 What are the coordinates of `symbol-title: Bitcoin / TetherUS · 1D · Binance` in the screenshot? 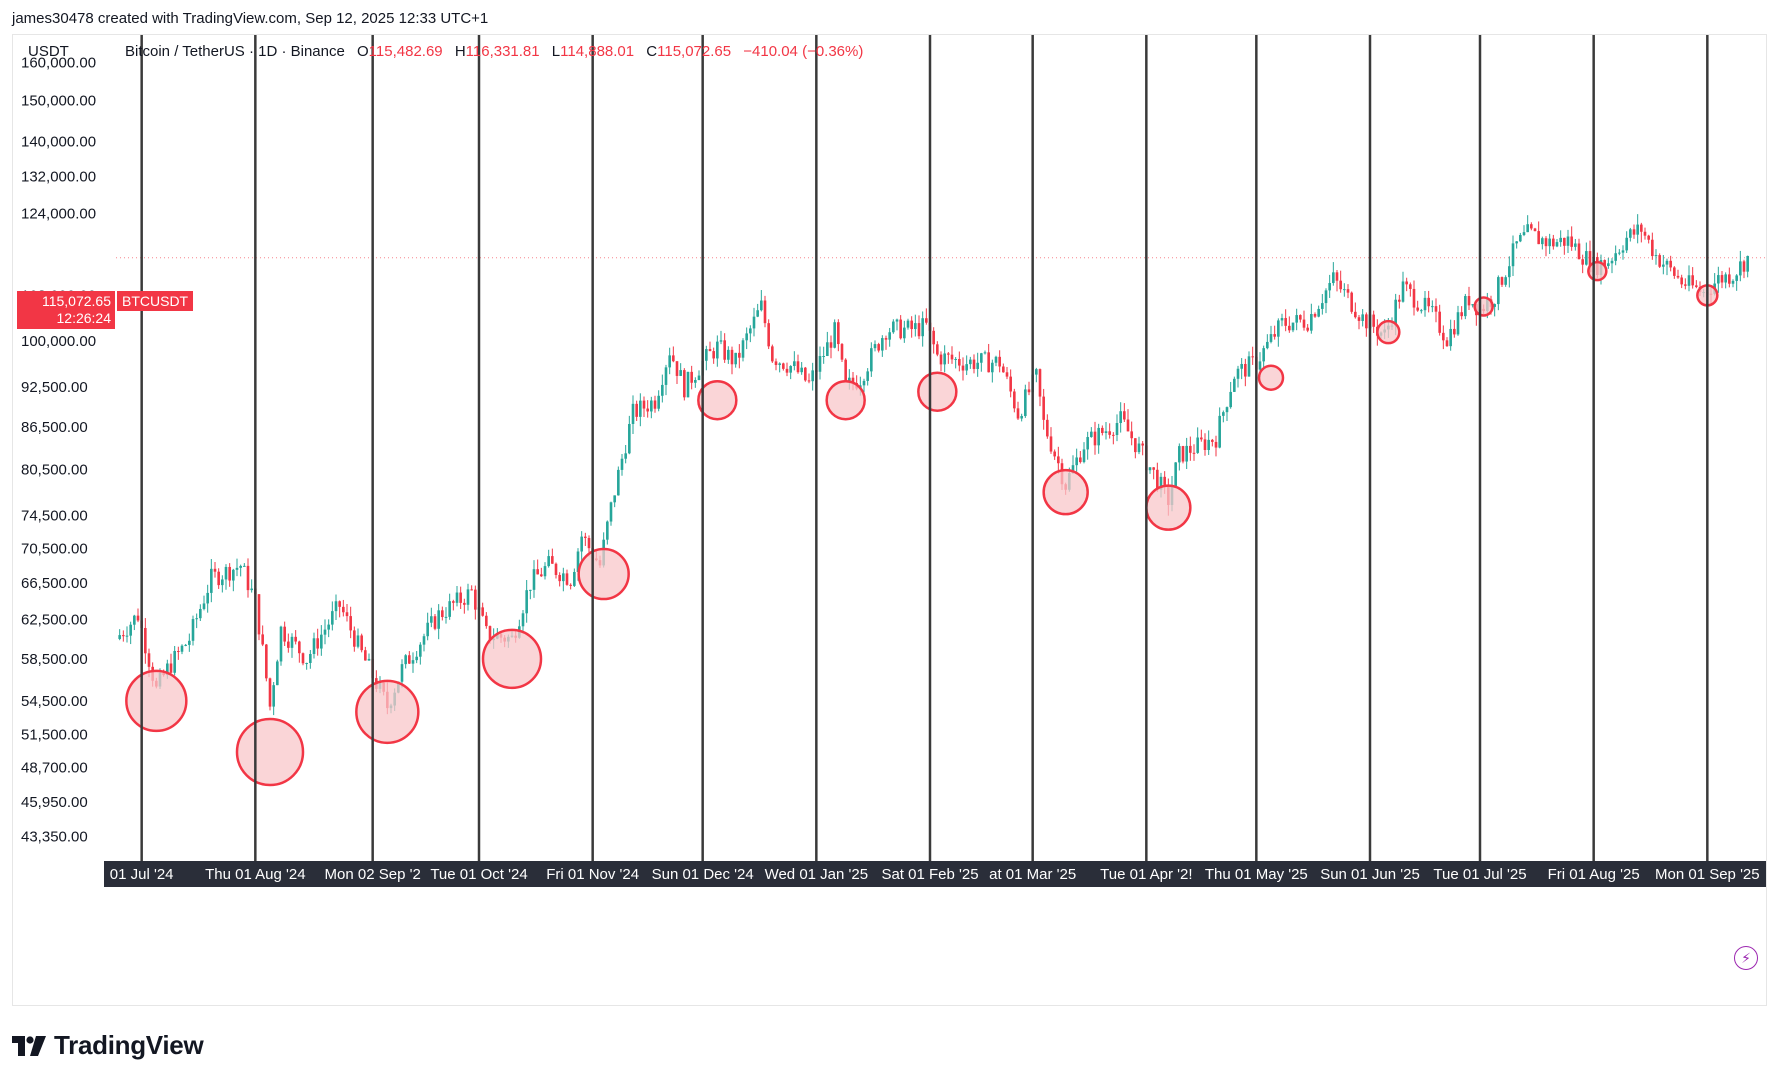 It's located at (235, 51).